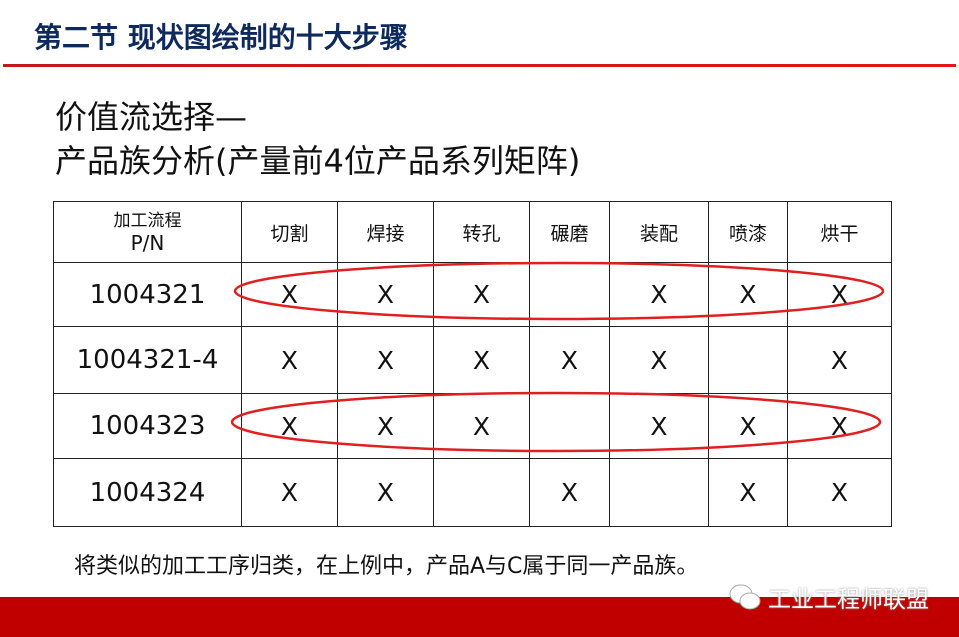  Describe the element at coordinates (289, 232) in the screenshot. I see `column-header: 切割` at that location.